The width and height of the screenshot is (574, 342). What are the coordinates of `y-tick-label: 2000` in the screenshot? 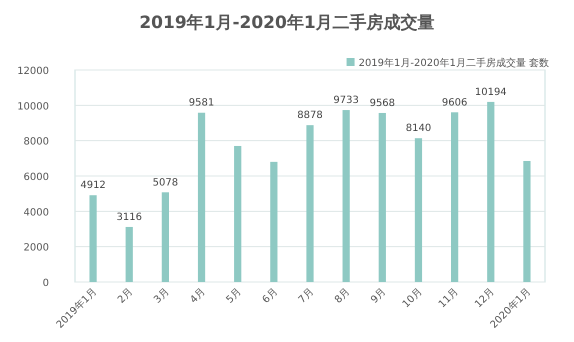 It's located at (36, 248).